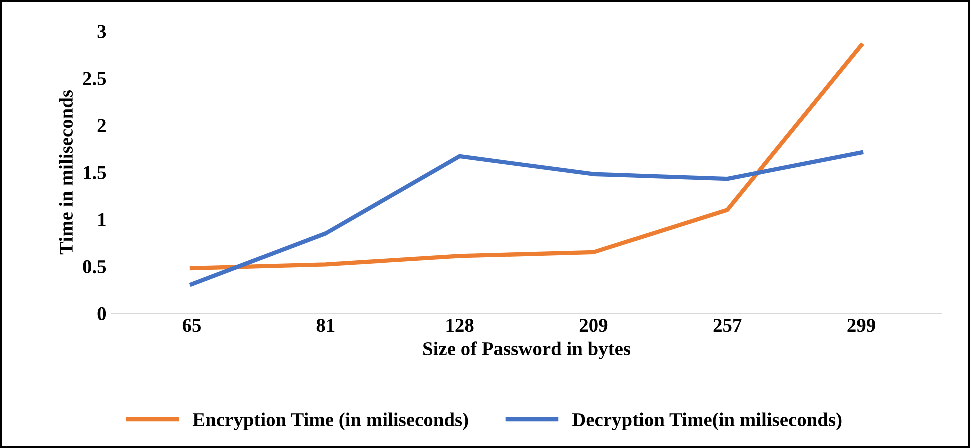  I want to click on y-tick-label: 2, so click(102, 125).